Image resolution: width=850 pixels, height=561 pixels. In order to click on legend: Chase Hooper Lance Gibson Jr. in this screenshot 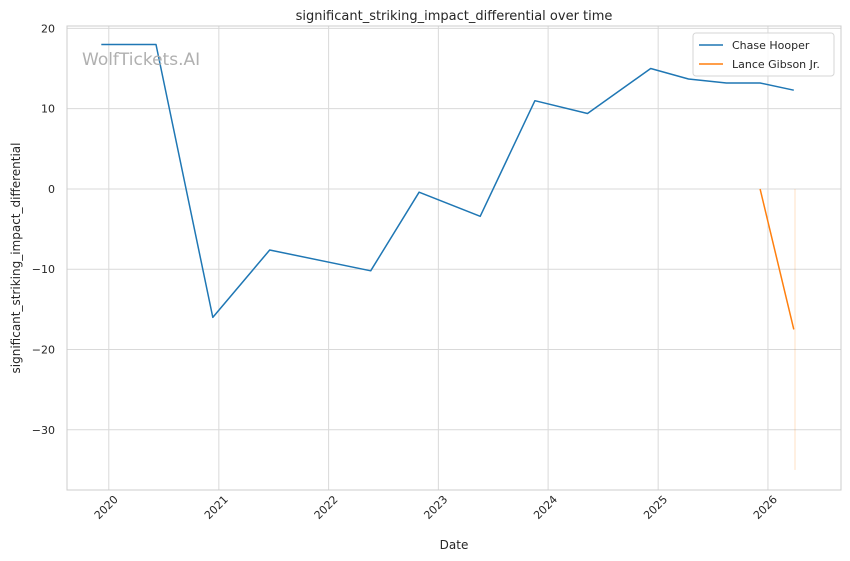, I will do `click(763, 54)`.